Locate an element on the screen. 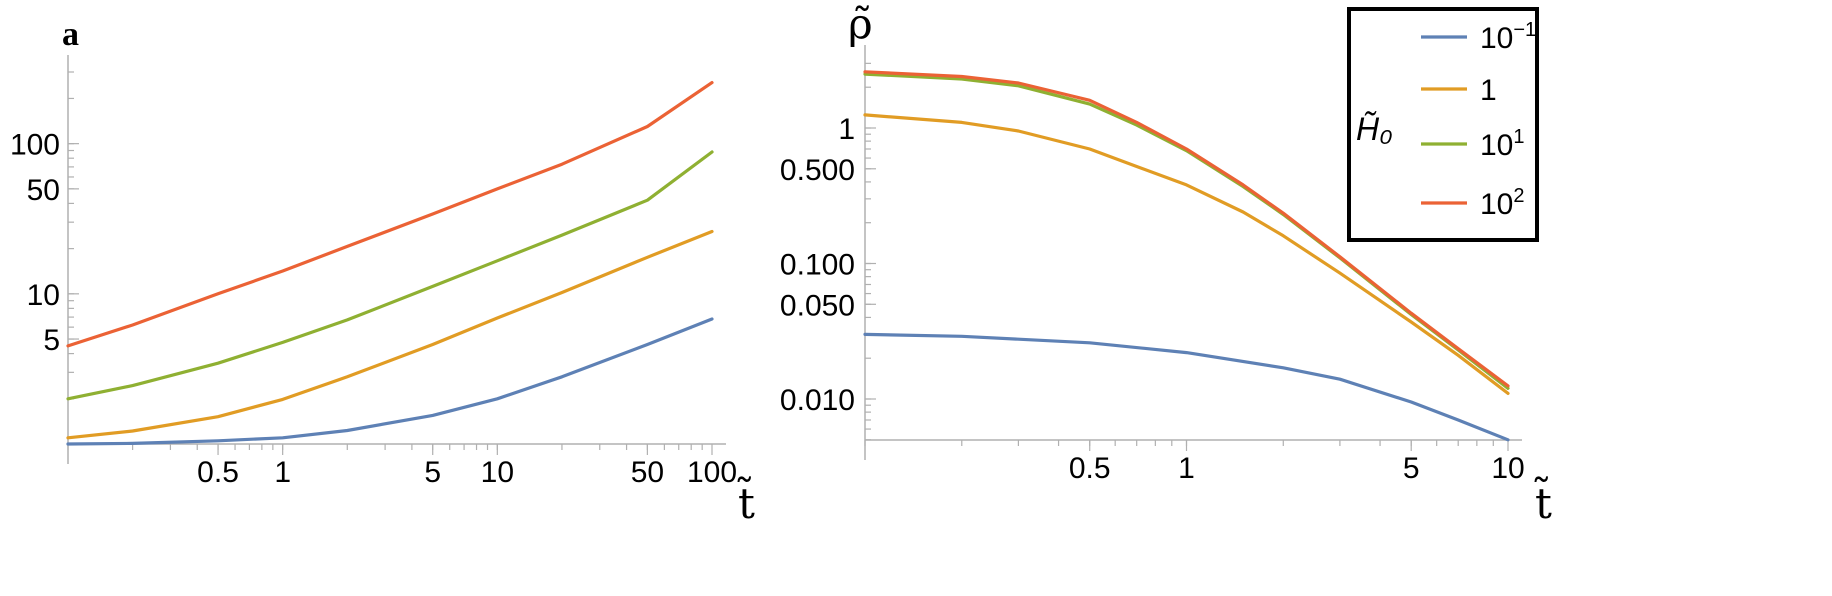  legend-title: H̃₀ is located at coordinates (1374, 129).